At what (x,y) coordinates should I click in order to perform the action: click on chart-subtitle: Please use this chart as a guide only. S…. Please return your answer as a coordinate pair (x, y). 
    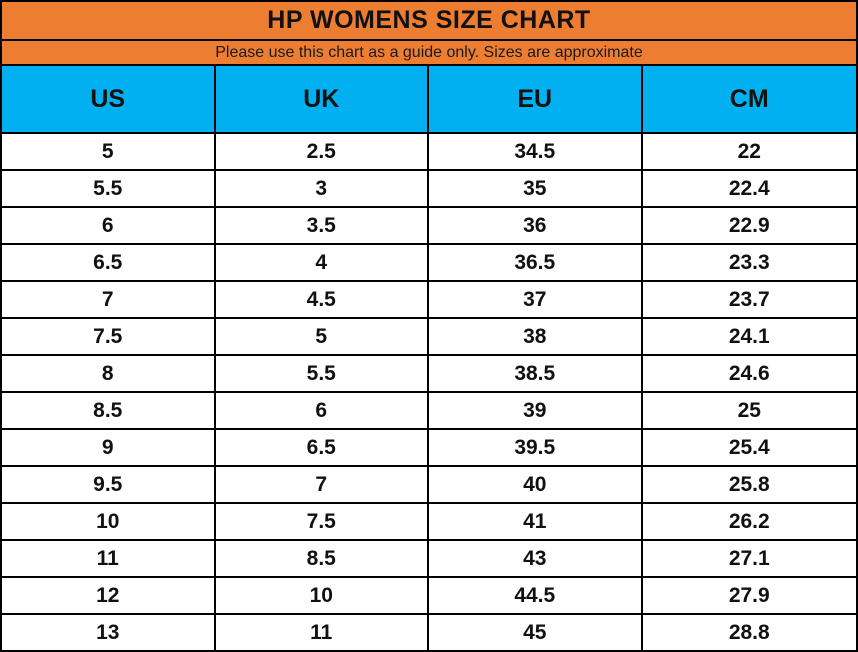
    Looking at the image, I should click on (429, 53).